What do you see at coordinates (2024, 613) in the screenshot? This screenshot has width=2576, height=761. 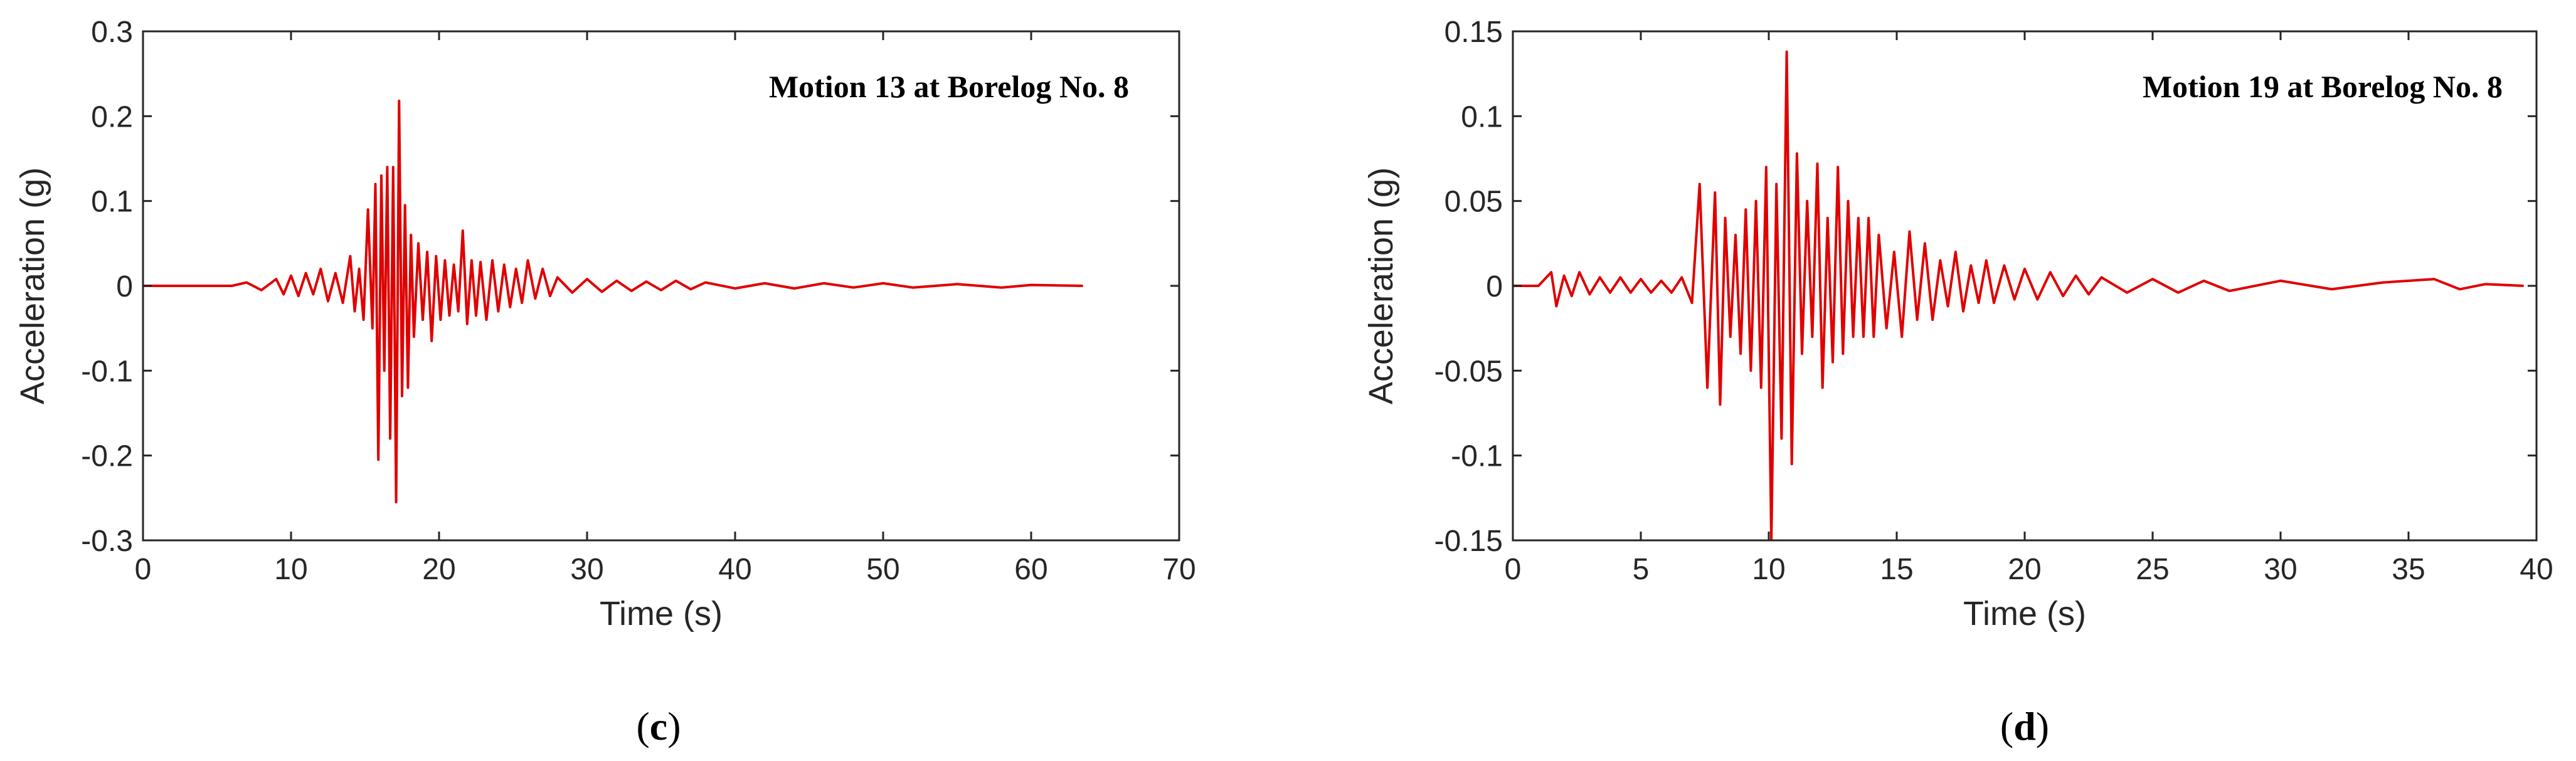 I see `x-axis-label-d: Time (s)` at bounding box center [2024, 613].